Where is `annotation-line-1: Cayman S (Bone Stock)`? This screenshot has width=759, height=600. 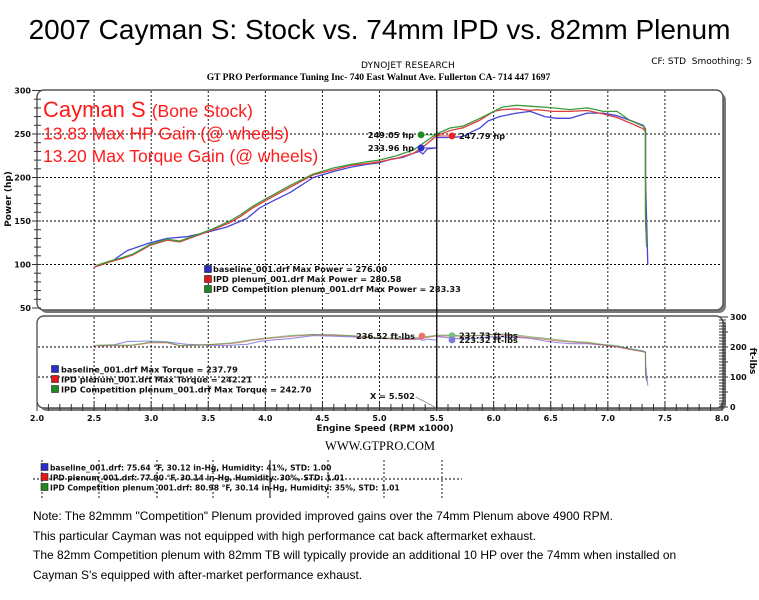 annotation-line-1: Cayman S (Bone Stock) is located at coordinates (148, 109).